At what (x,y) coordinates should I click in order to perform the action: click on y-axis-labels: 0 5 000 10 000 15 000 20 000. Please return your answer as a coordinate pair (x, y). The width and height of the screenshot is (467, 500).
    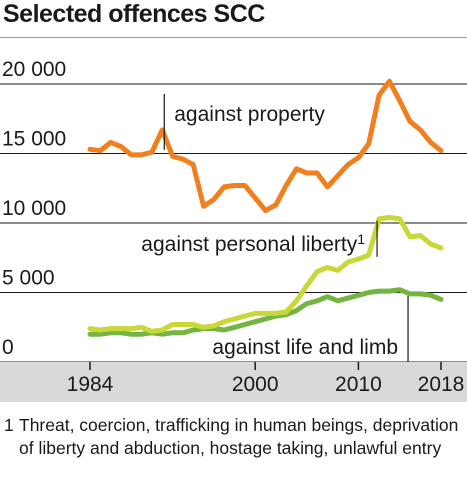
    Looking at the image, I should click on (34, 208).